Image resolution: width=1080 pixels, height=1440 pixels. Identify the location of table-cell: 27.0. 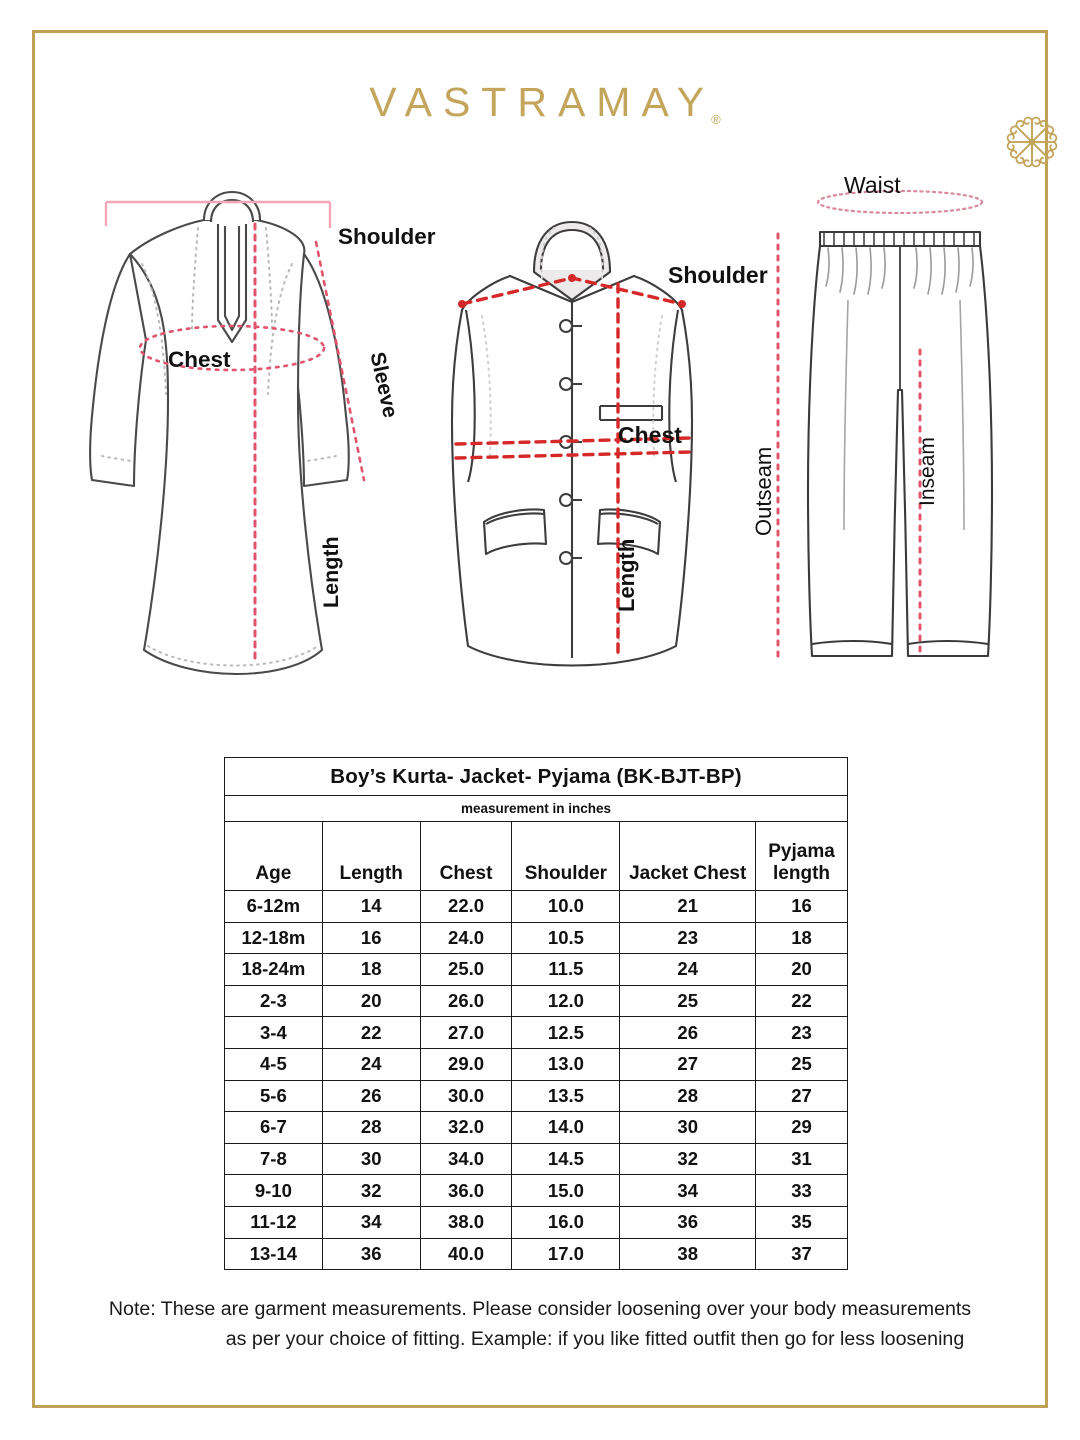
(466, 1032).